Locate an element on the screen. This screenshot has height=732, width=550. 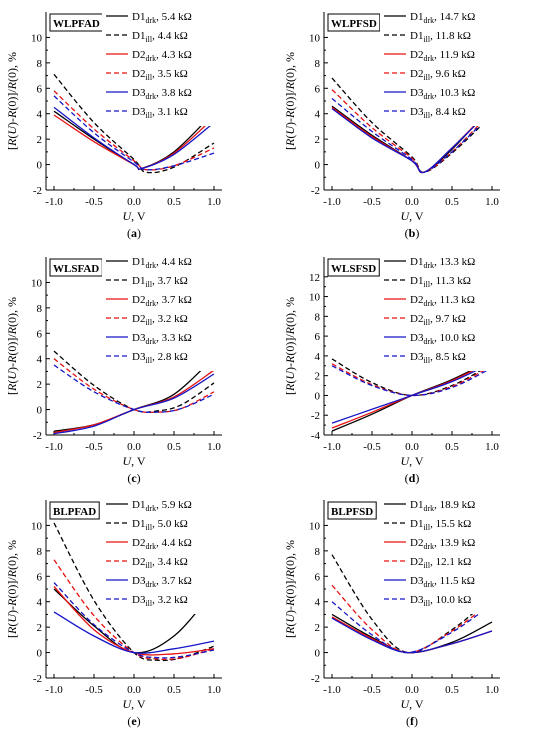
legend-entry: D2drk, 11.9 kΩ is located at coordinates (442, 56).